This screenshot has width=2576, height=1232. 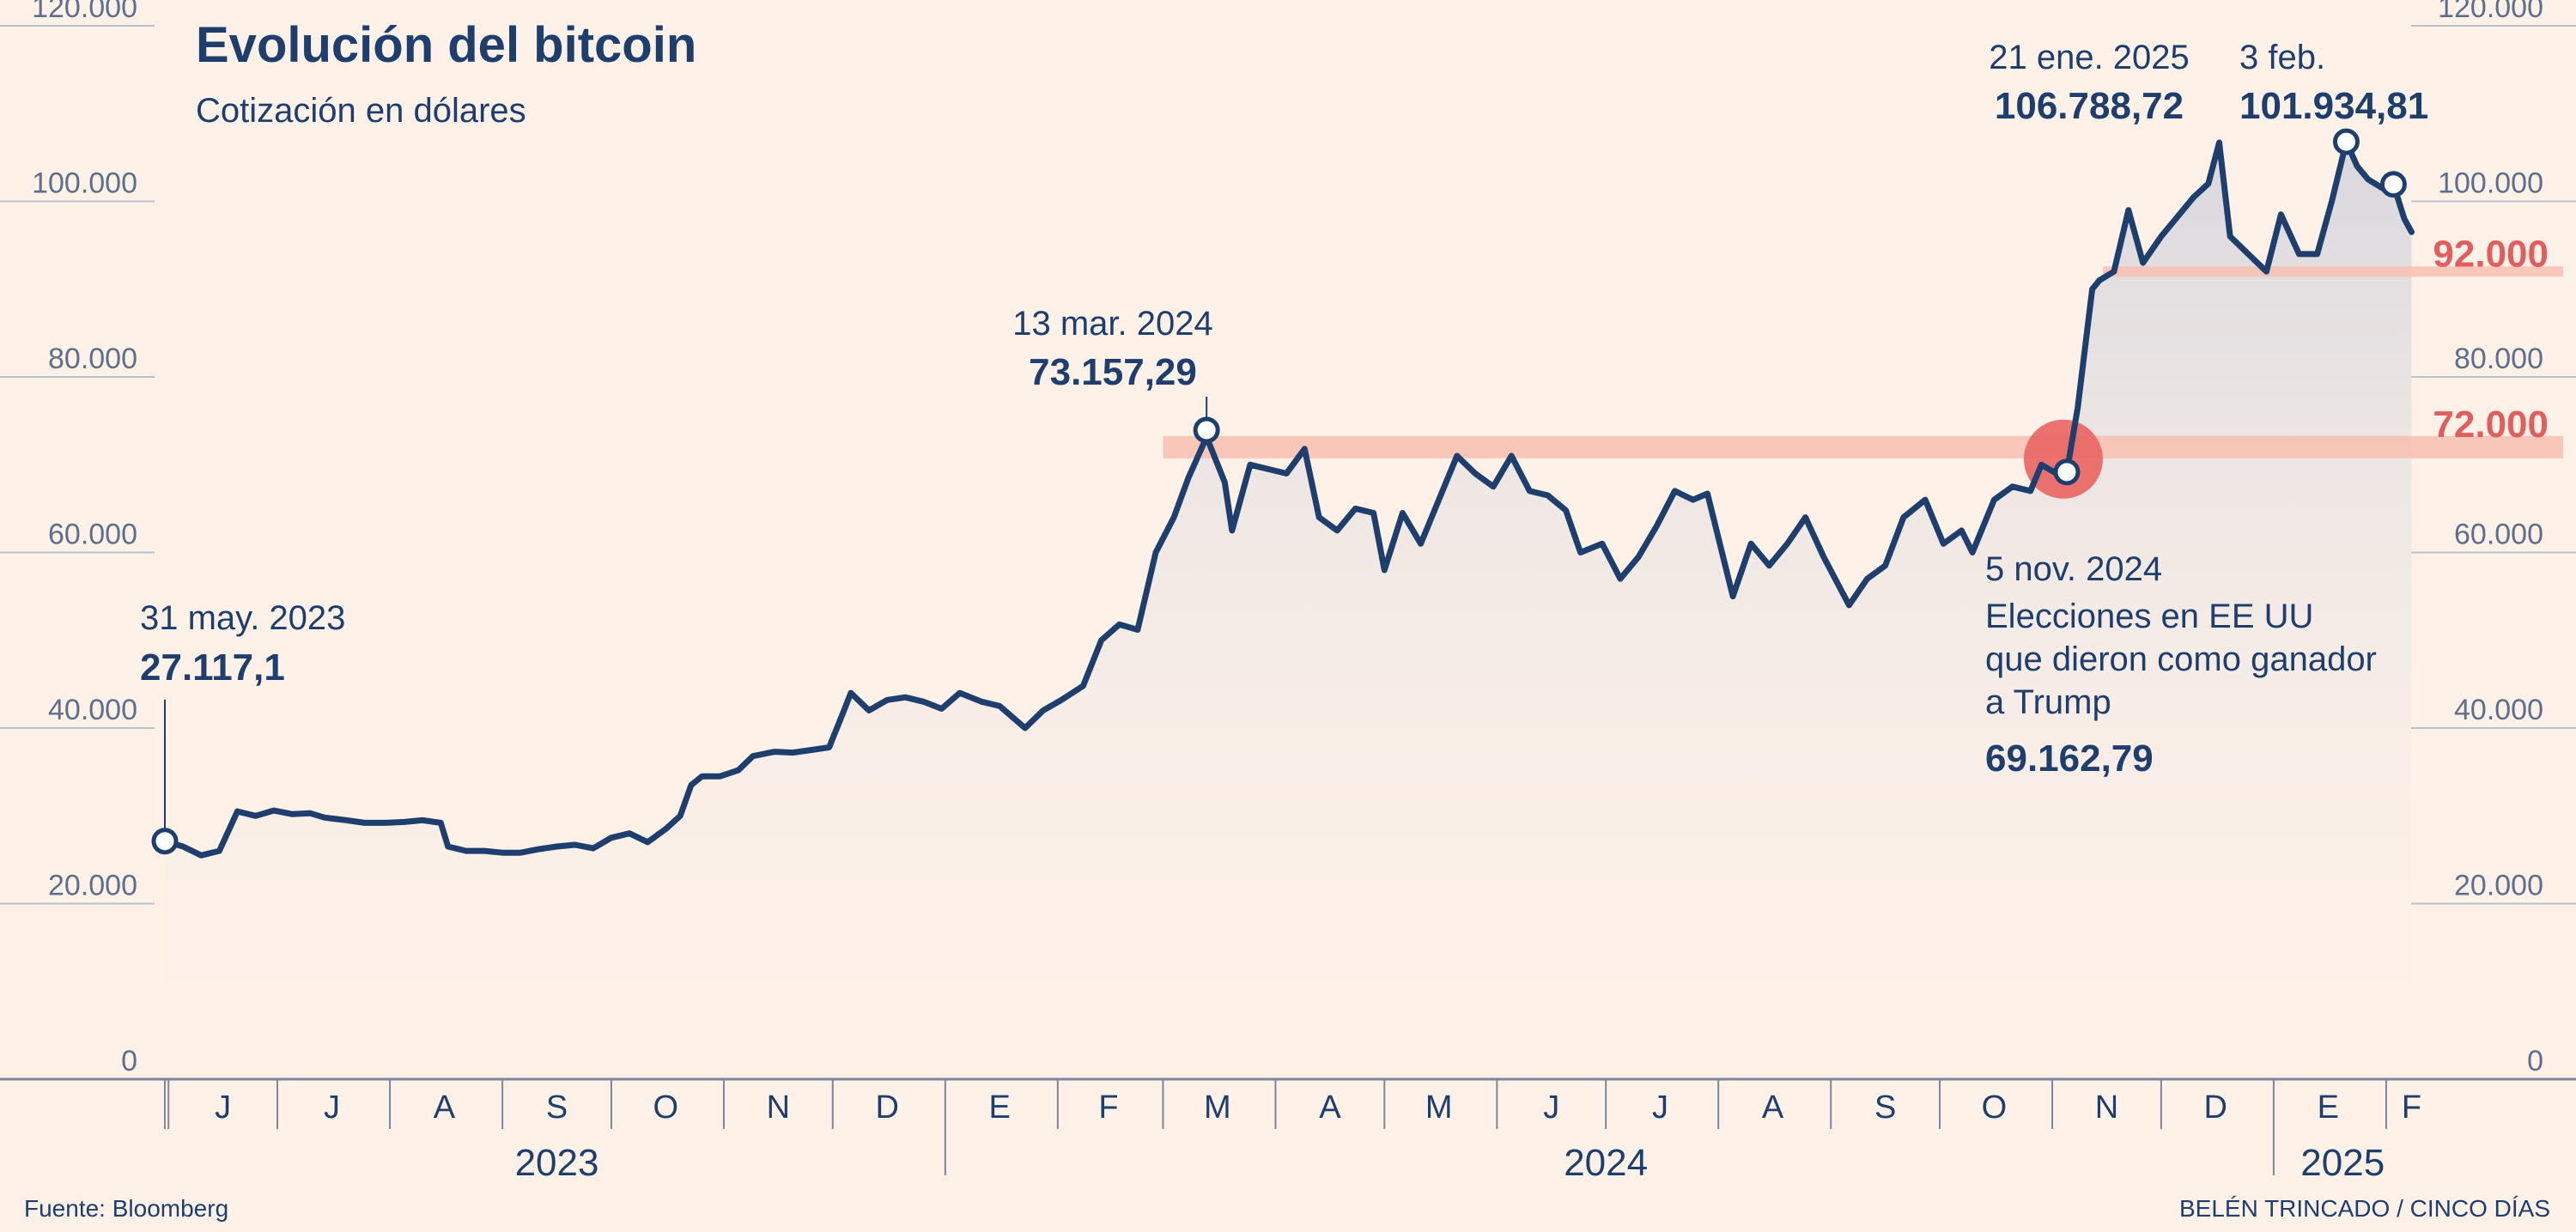 I want to click on y-tick-label-right: 20.000, so click(x=2499, y=886).